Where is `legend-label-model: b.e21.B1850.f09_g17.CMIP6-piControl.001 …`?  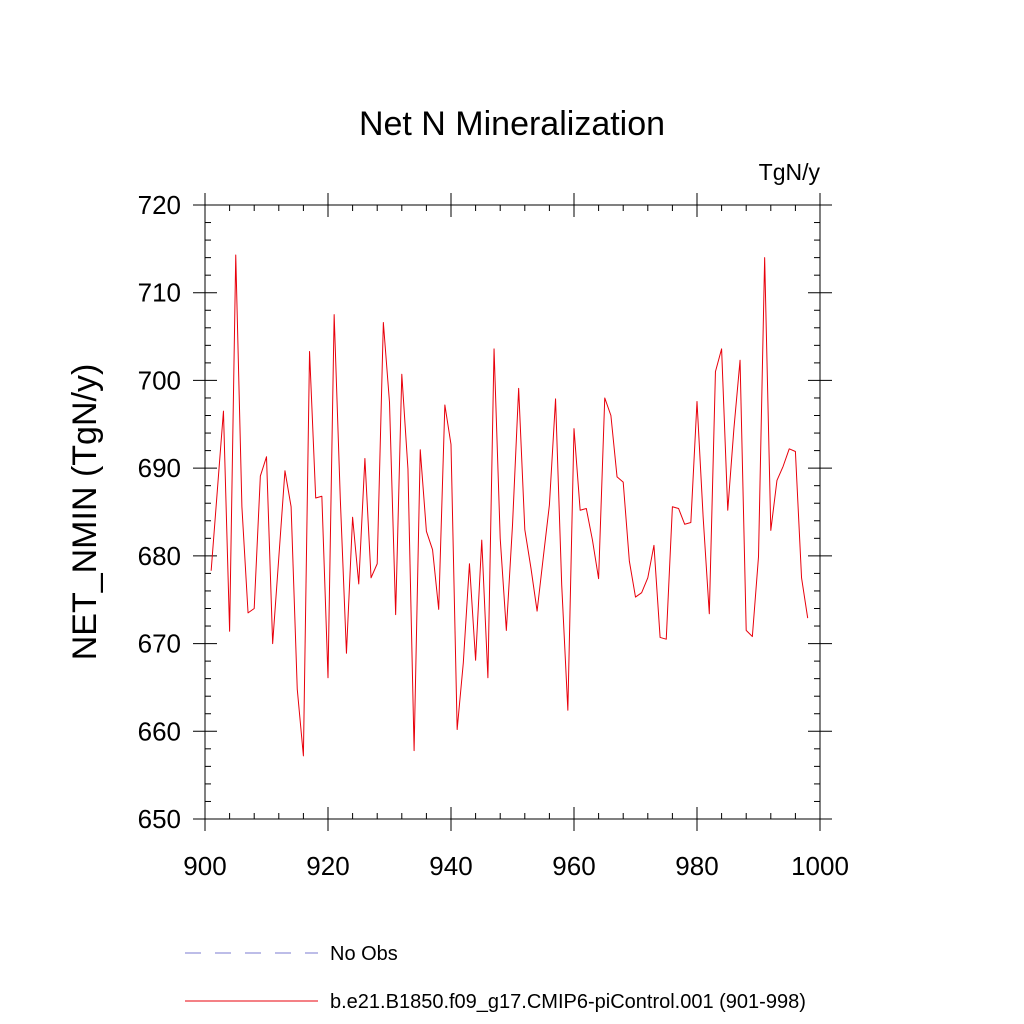 legend-label-model: b.e21.B1850.f09_g17.CMIP6-piControl.001 … is located at coordinates (568, 1002).